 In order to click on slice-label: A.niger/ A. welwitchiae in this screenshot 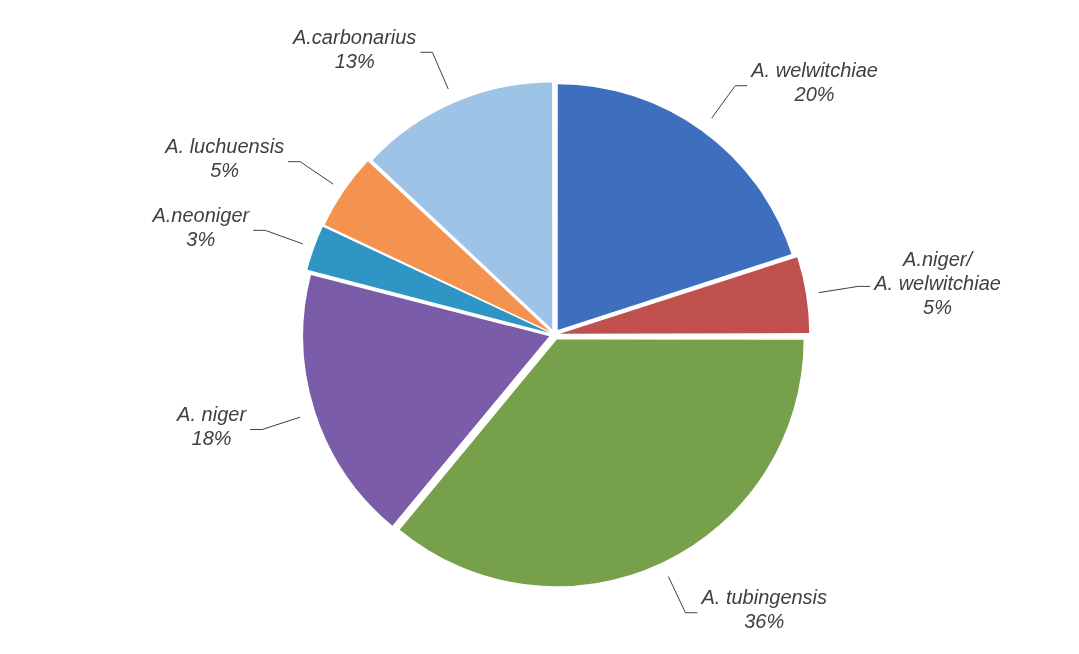, I will do `click(937, 270)`.